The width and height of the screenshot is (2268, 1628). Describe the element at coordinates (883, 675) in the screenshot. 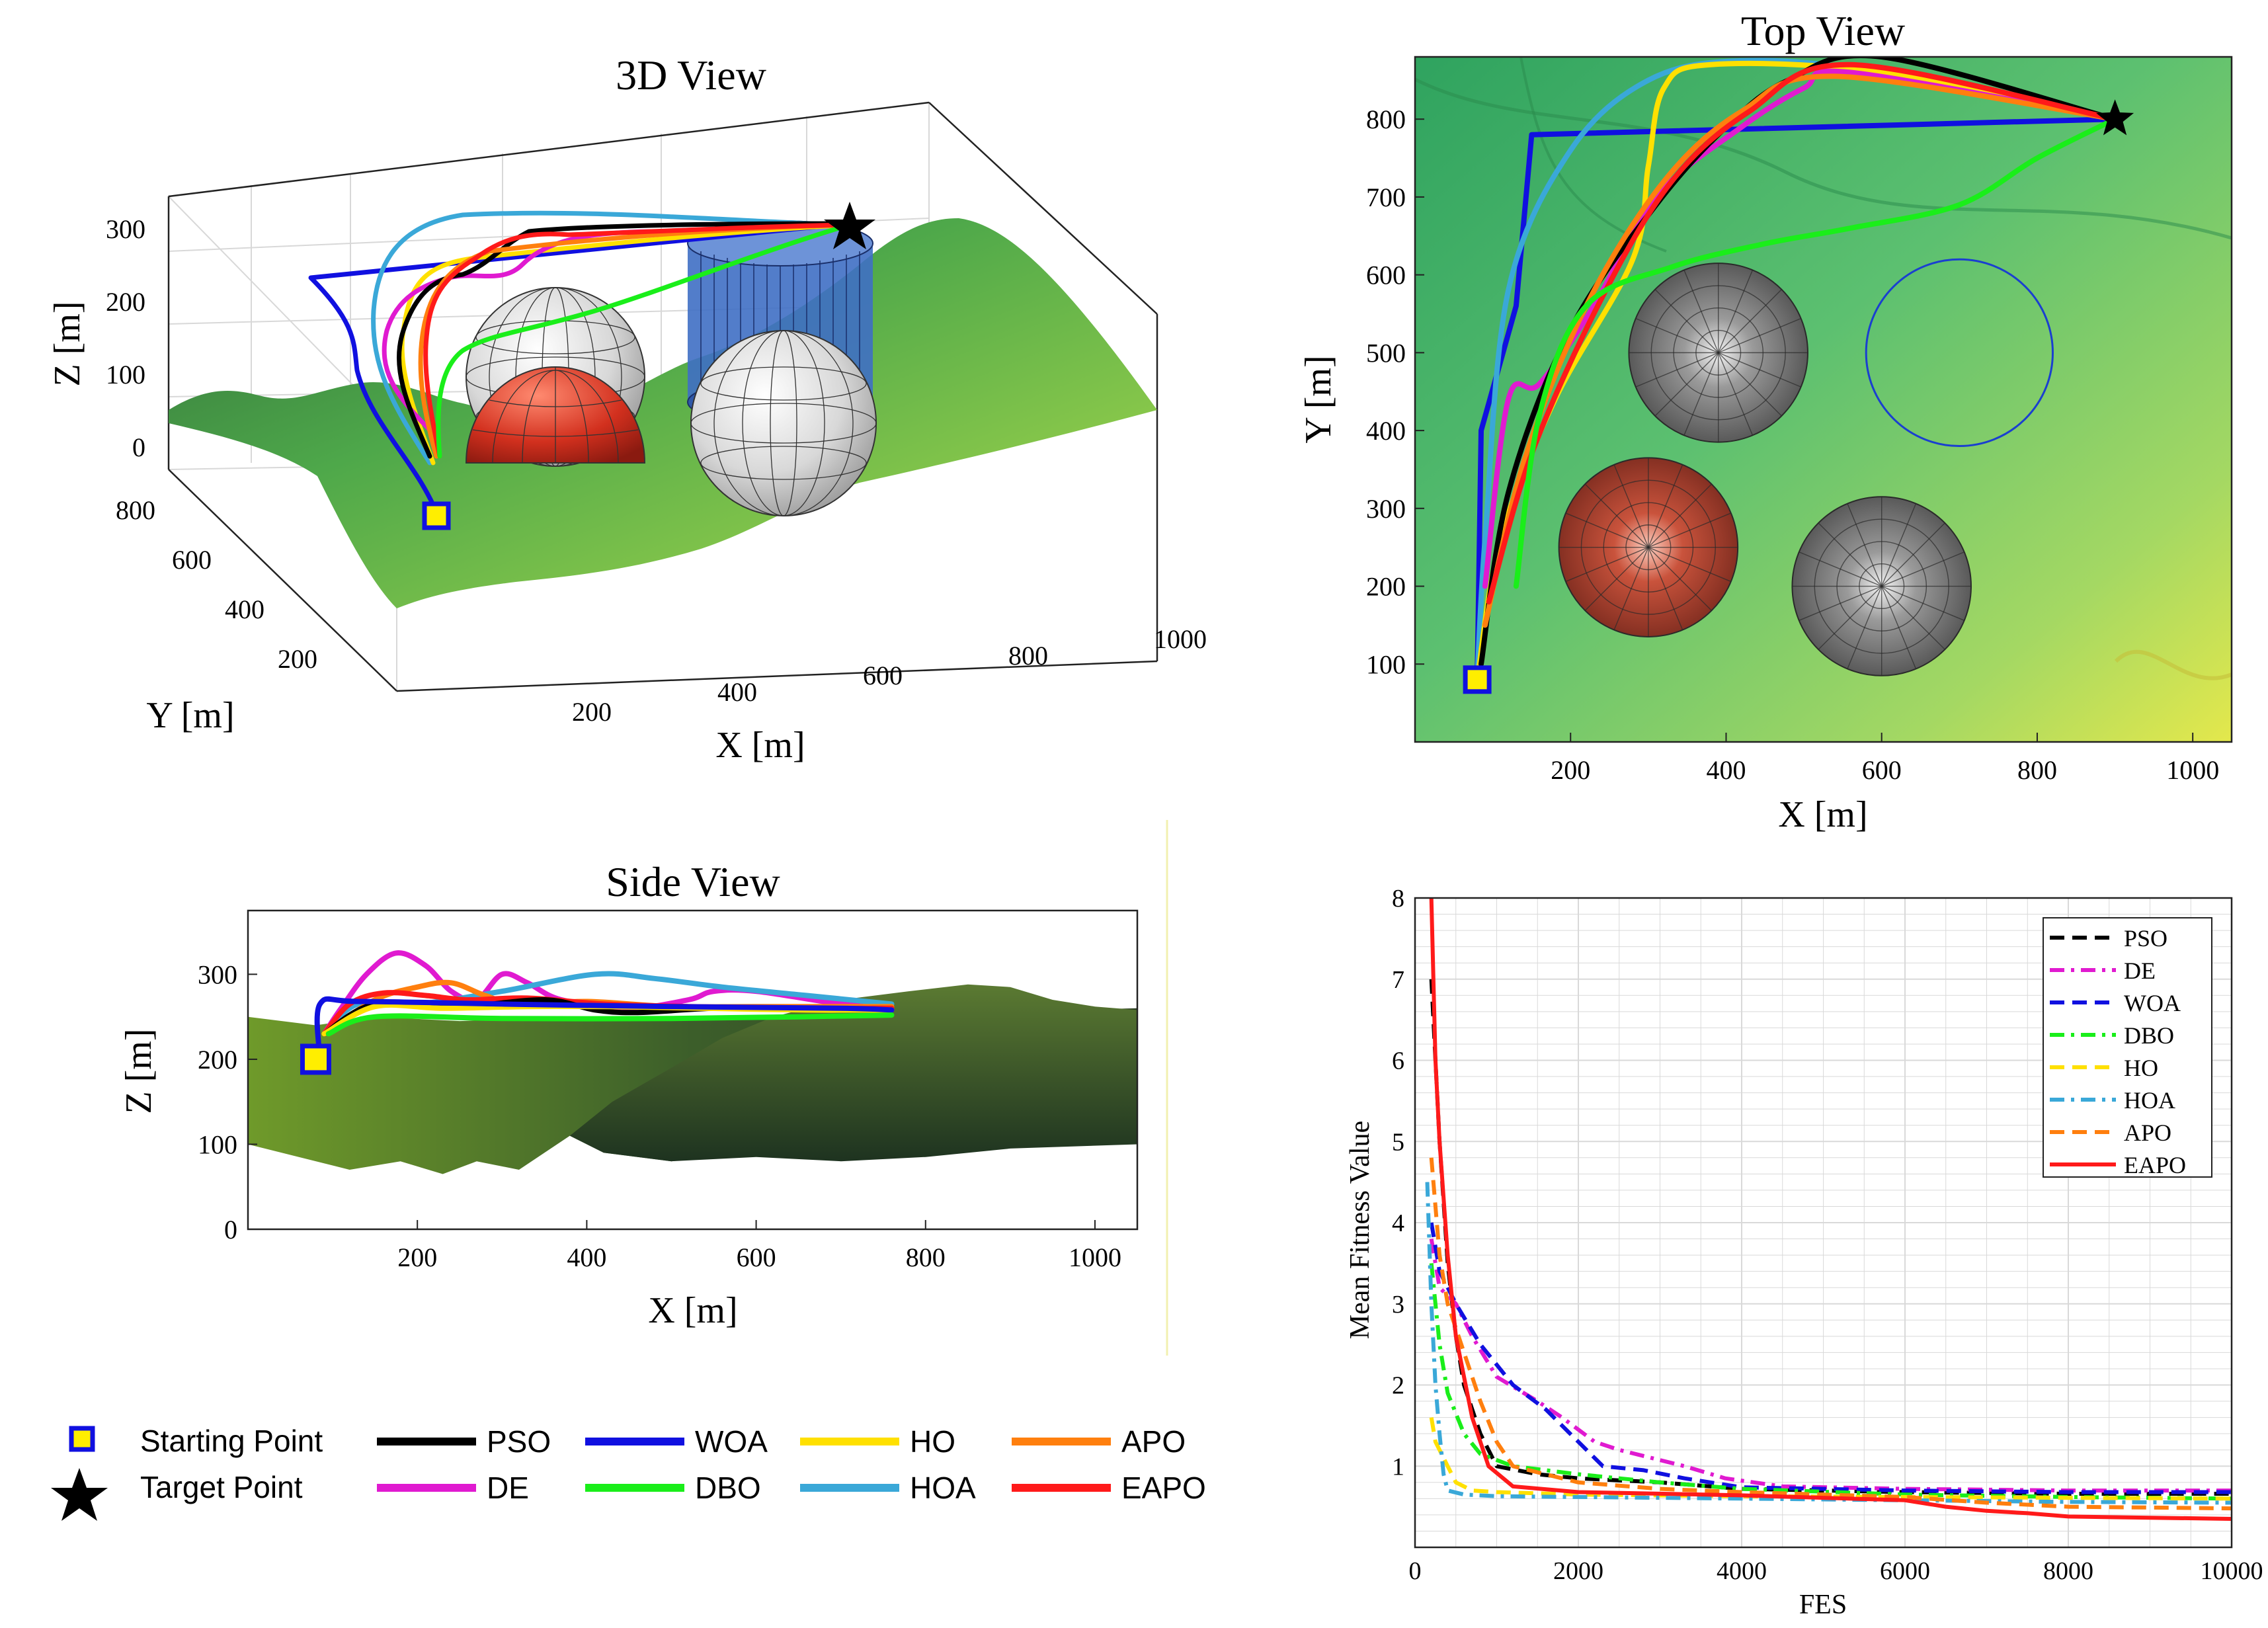

I see `x-tick-3d: 600` at that location.